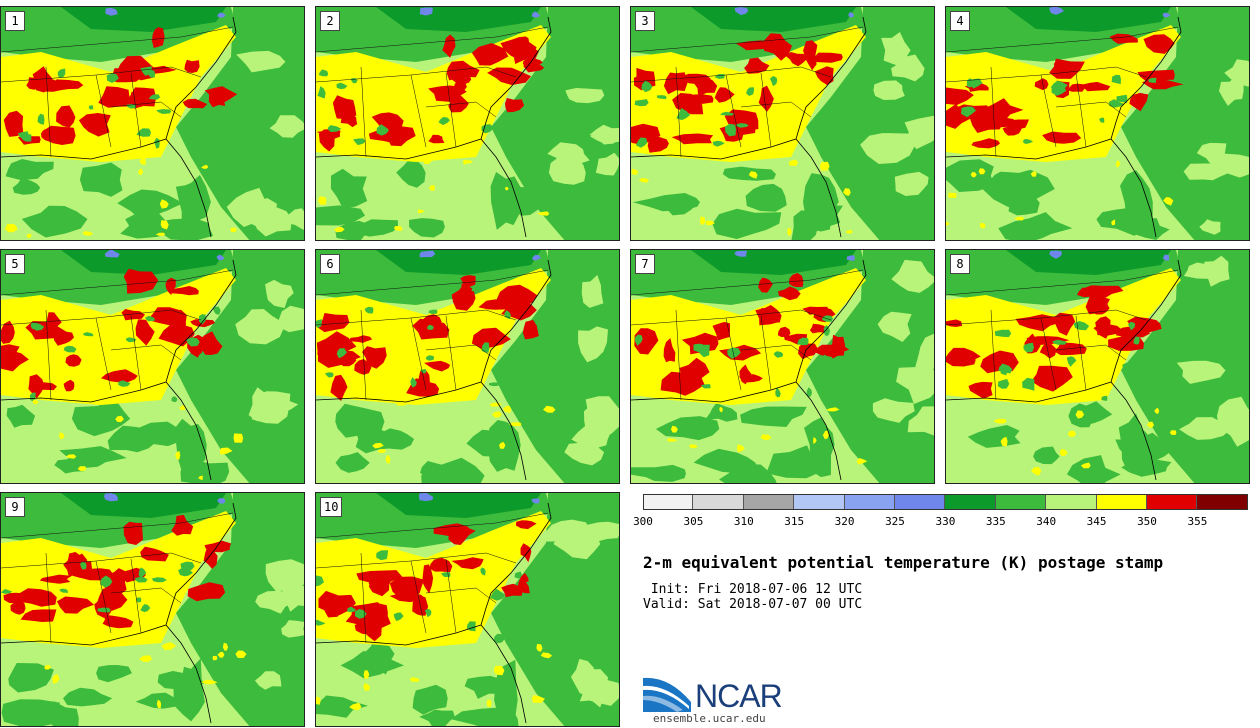 Image resolution: width=1260 pixels, height=728 pixels. I want to click on colorbar-tick-label: 355, so click(1197, 521).